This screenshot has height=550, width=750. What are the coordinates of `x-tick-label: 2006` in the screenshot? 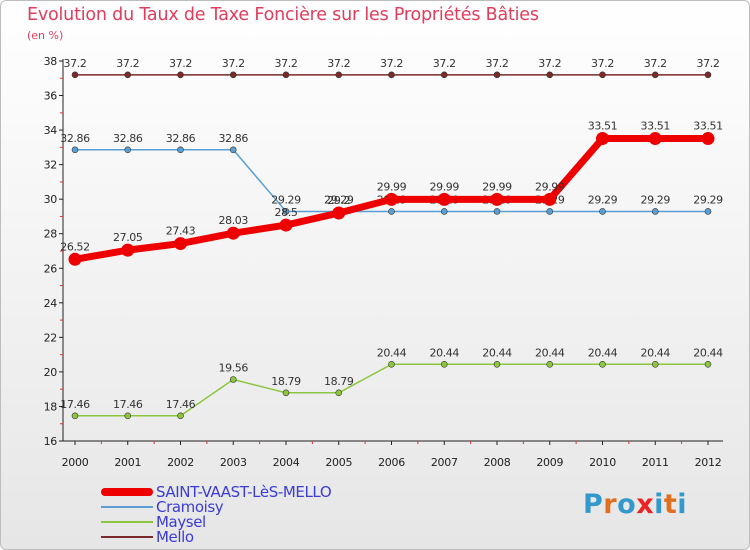 It's located at (391, 462).